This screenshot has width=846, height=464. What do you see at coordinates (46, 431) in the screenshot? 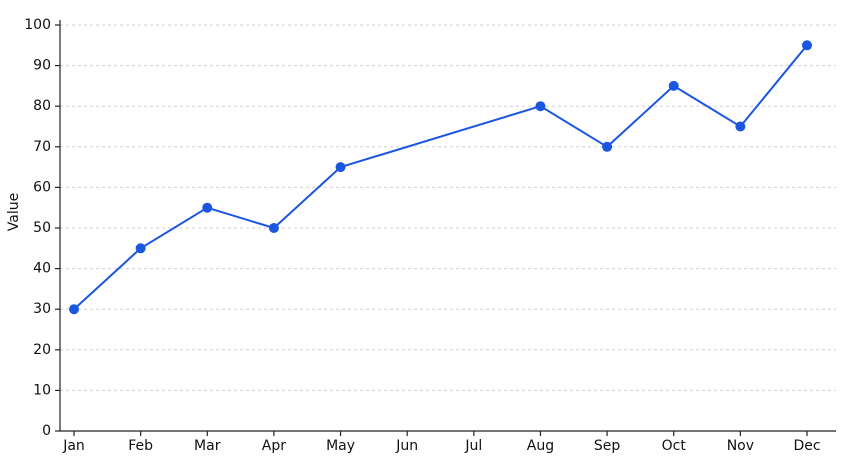
I see `y-tick-label: 0` at bounding box center [46, 431].